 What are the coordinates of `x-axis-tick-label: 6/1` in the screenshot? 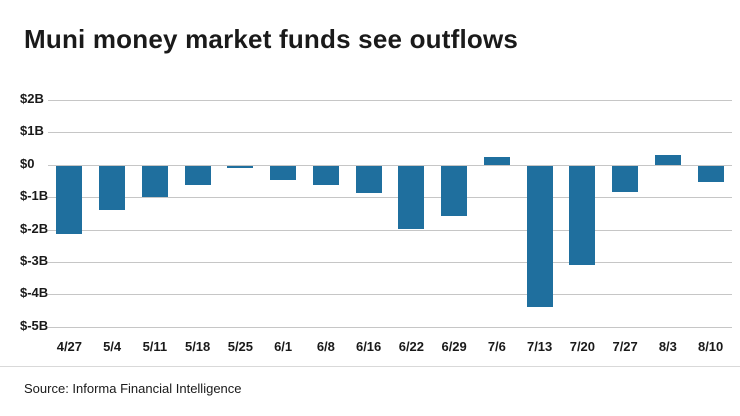 It's located at (283, 346).